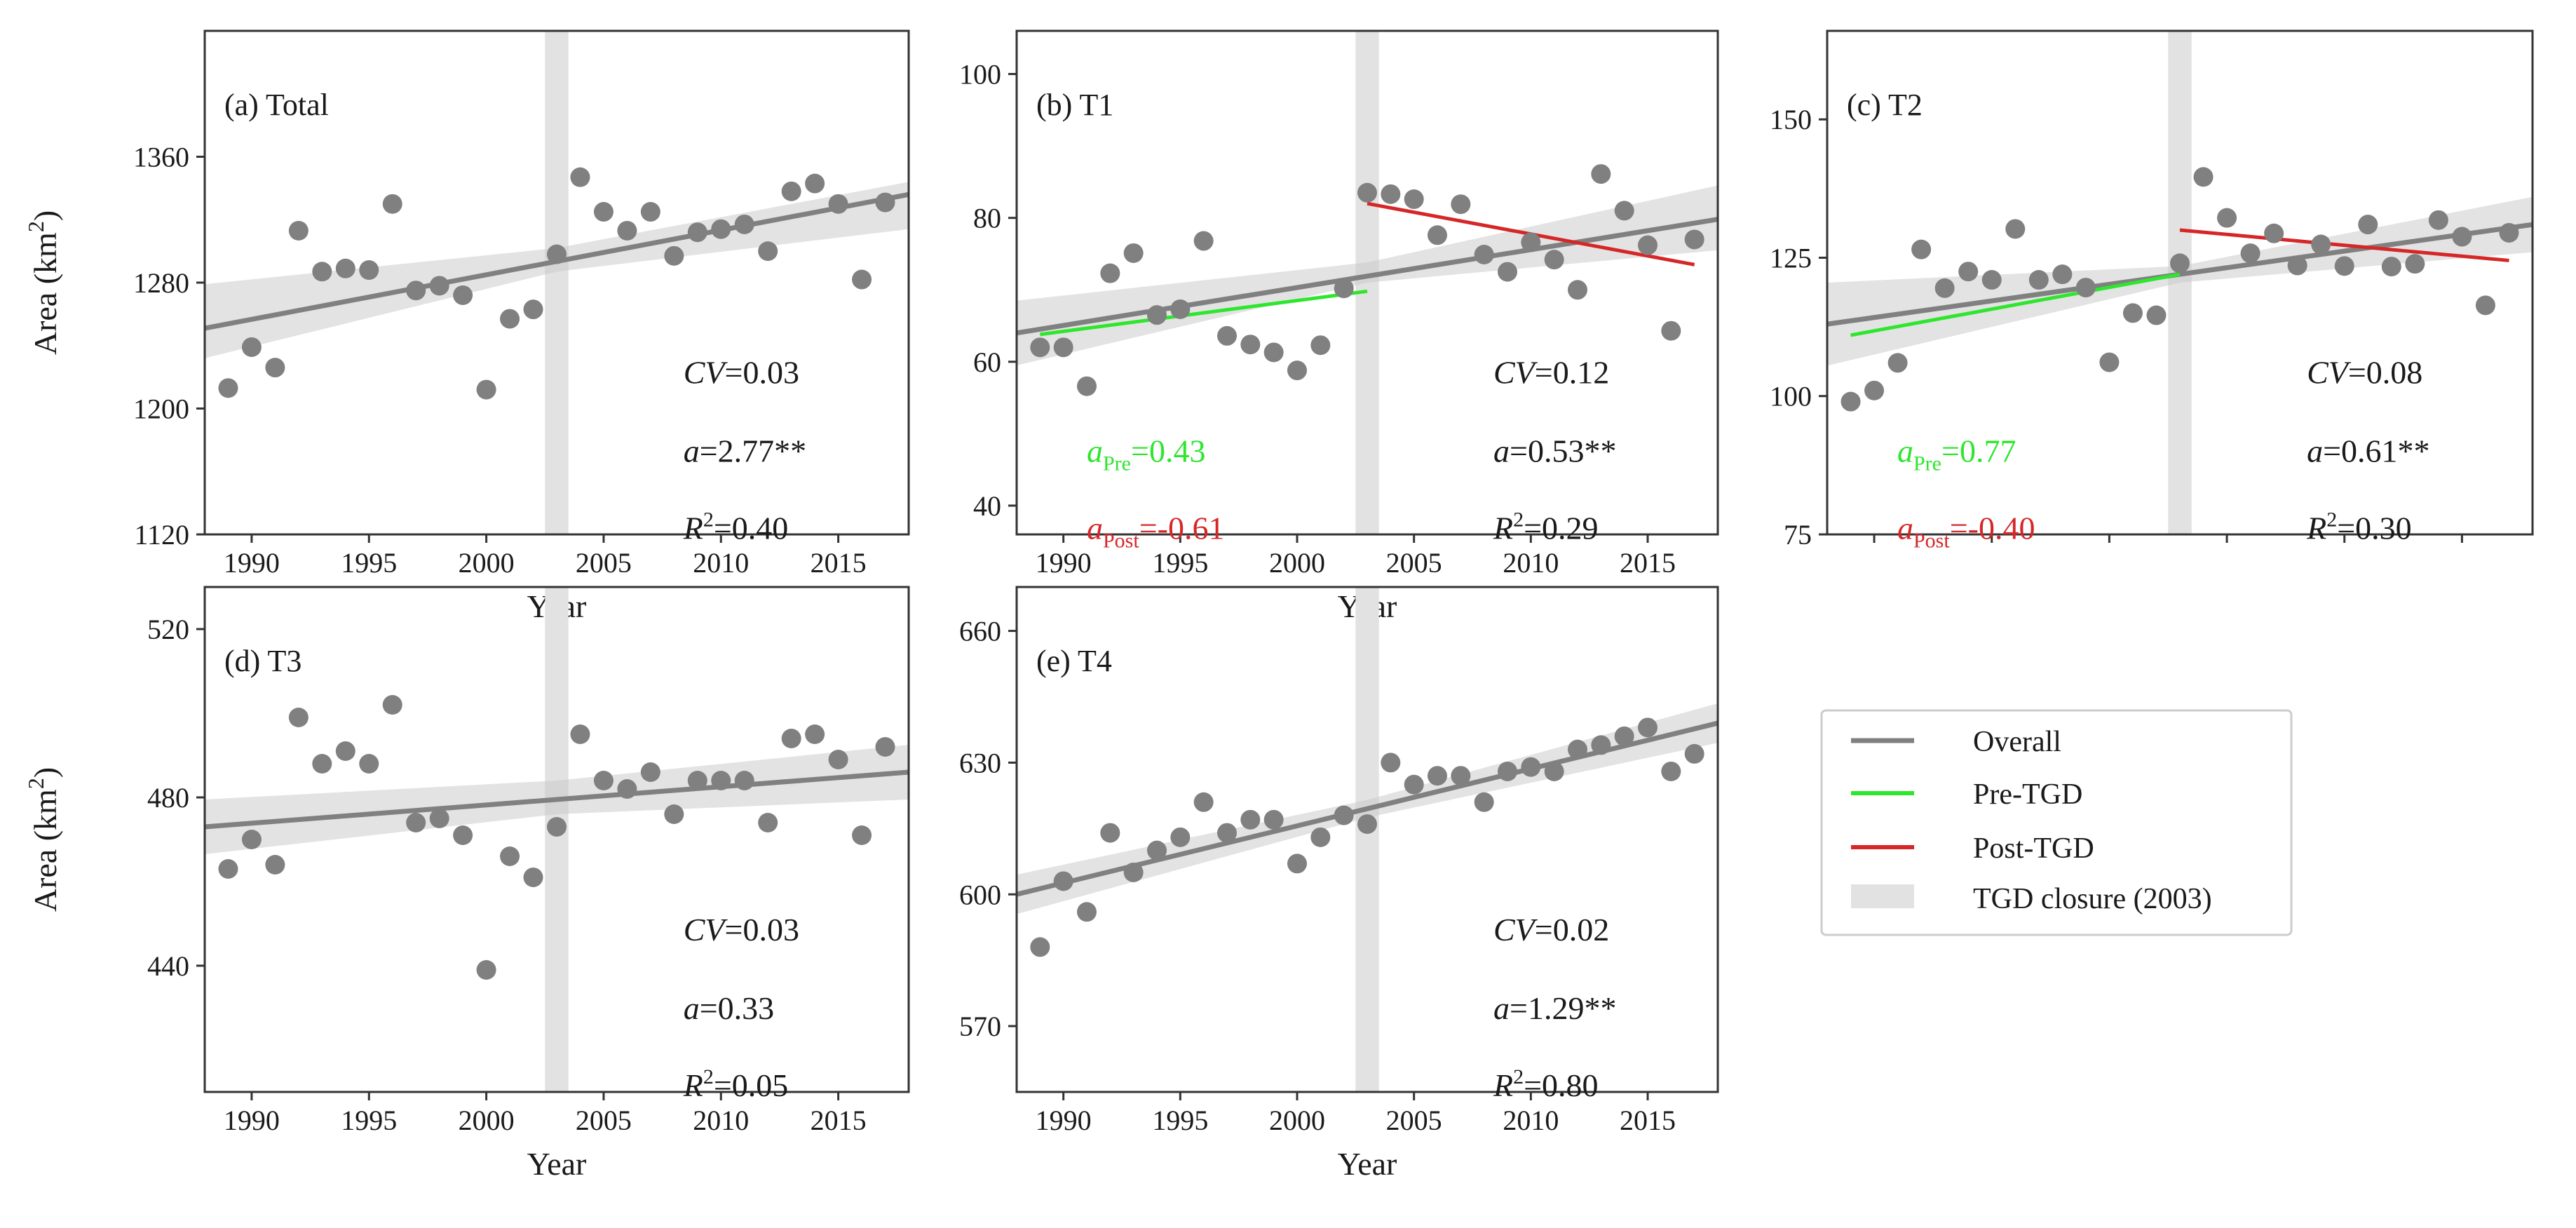 The width and height of the screenshot is (2576, 1228). Describe the element at coordinates (1146, 454) in the screenshot. I see `stat-pre-slope: aPre=0.43` at that location.